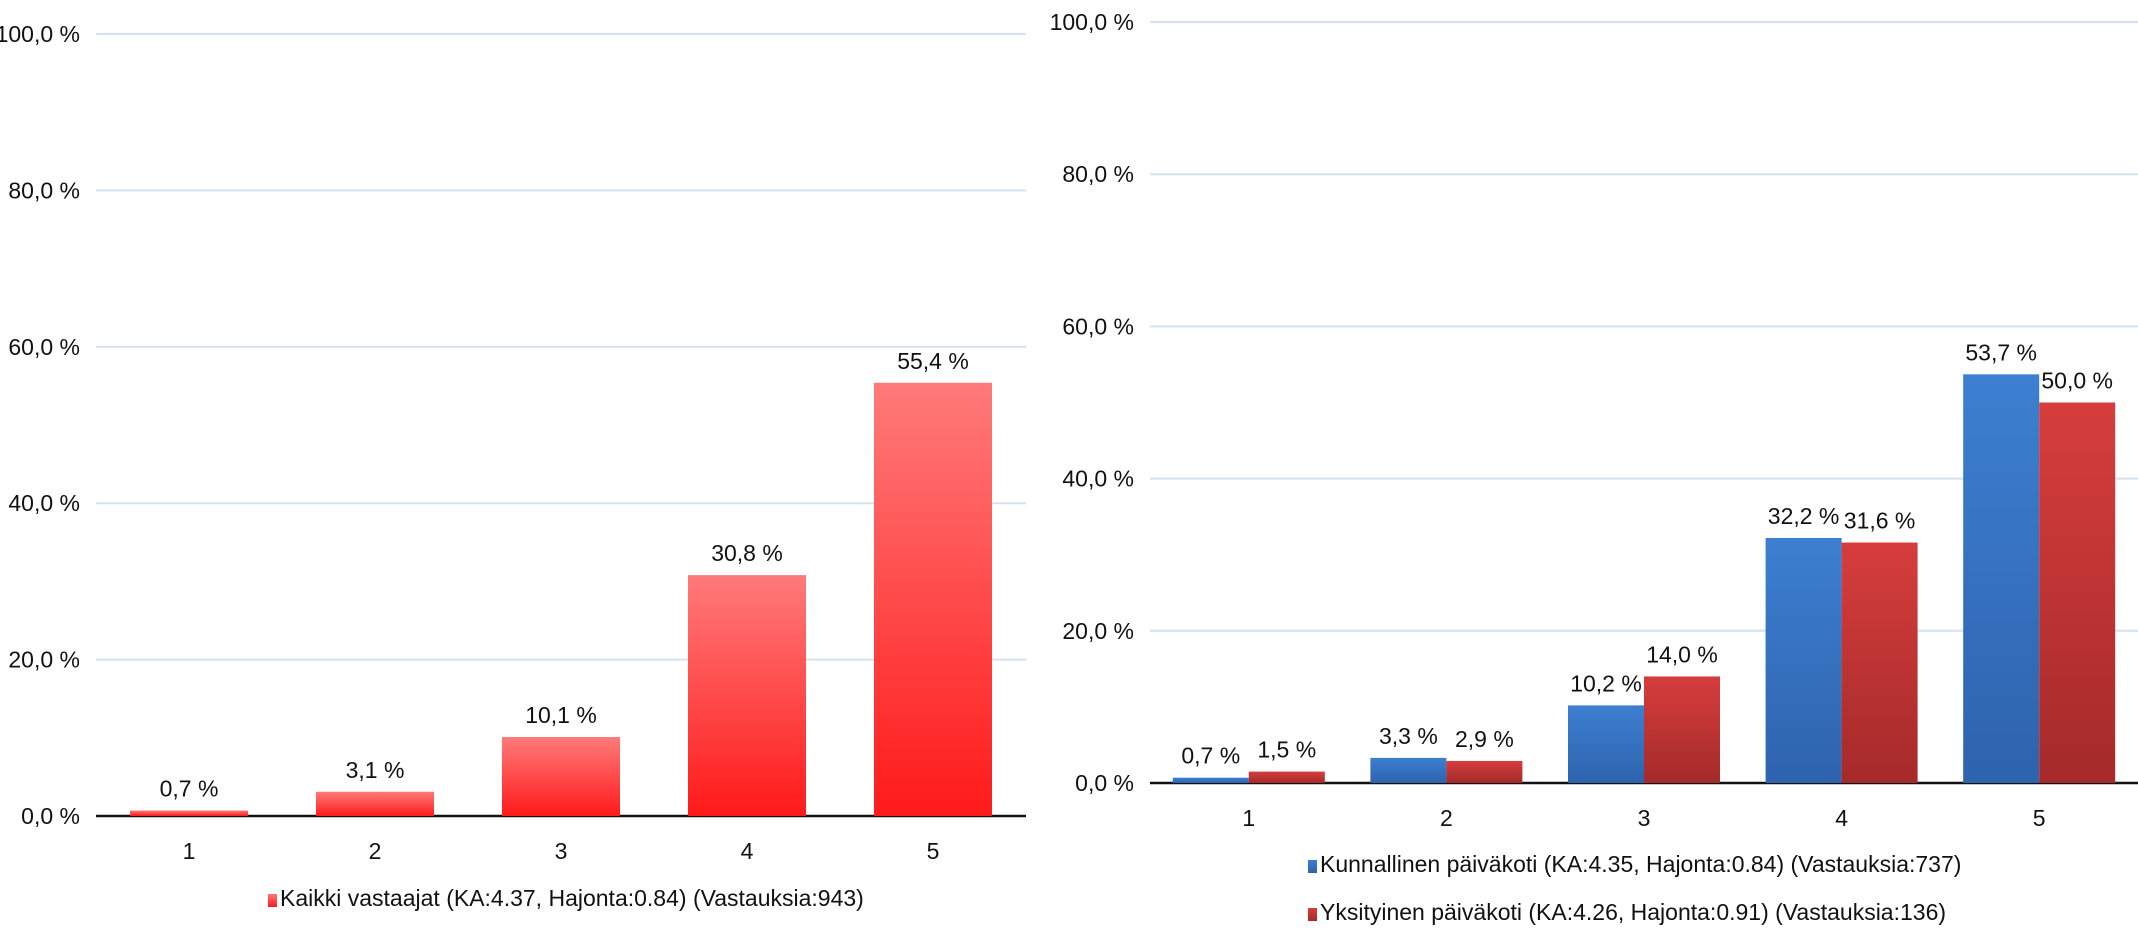 The width and height of the screenshot is (2138, 932). Describe the element at coordinates (1880, 521) in the screenshot. I see `data-label: 31,6 %` at that location.